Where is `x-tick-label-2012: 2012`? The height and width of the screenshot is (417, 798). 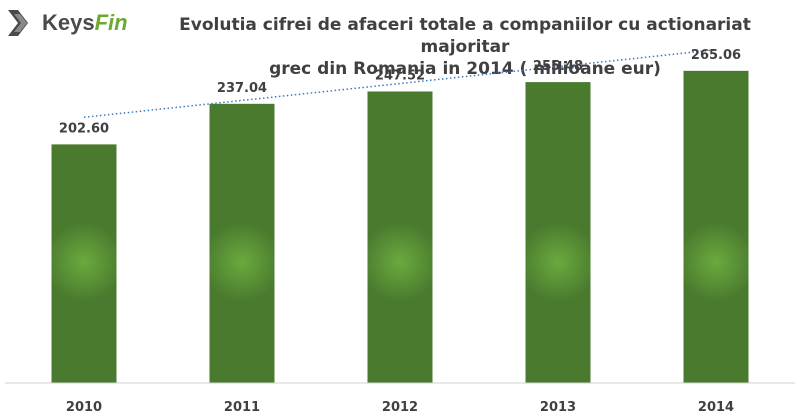 x-tick-label-2012: 2012 is located at coordinates (400, 407).